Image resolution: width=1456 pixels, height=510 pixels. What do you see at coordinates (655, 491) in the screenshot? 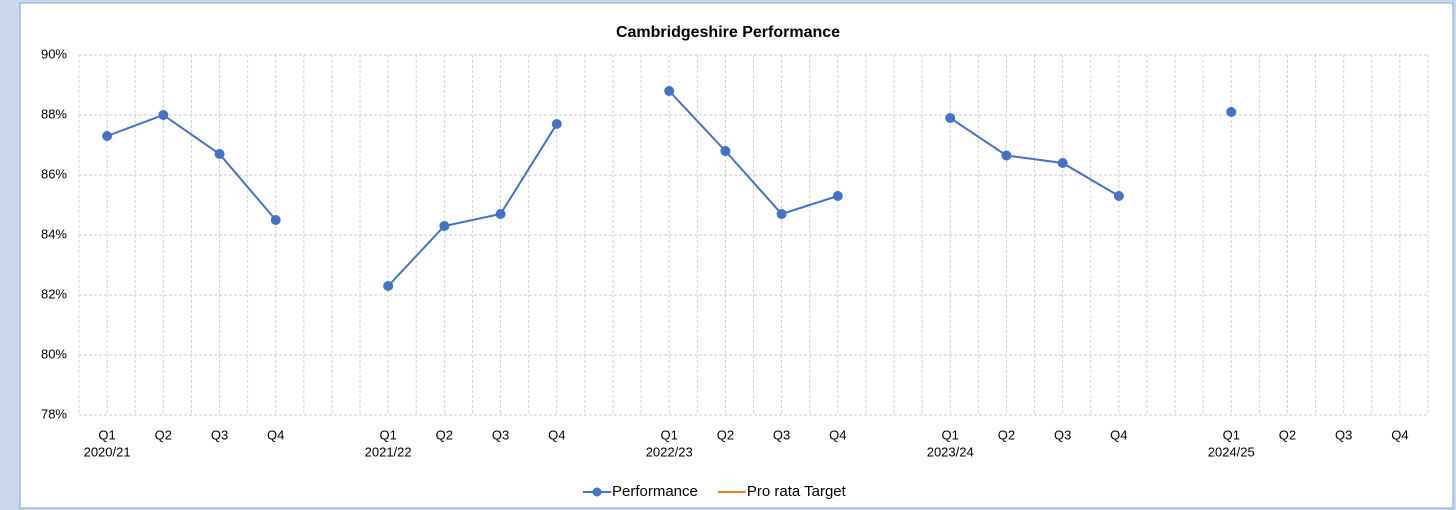
I see `legend-label: Performance` at bounding box center [655, 491].